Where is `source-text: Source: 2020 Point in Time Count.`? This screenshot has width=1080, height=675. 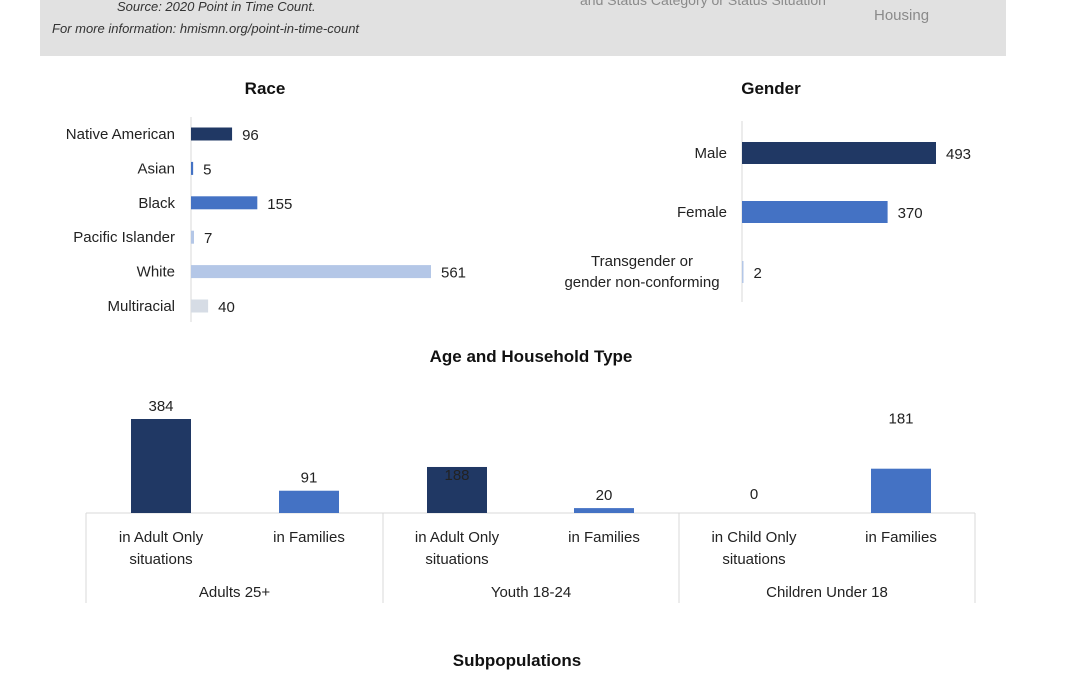
source-text: Source: 2020 Point in Time Count. is located at coordinates (216, 7).